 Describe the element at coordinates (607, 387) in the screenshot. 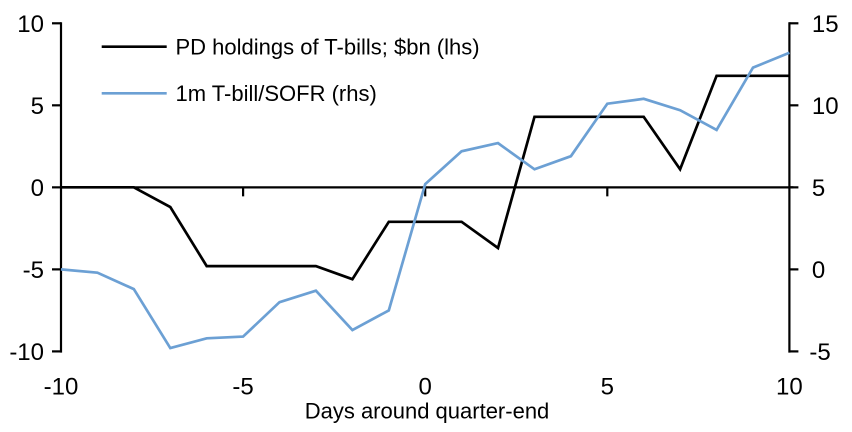

I see `x-axis-tick-label: 5` at that location.